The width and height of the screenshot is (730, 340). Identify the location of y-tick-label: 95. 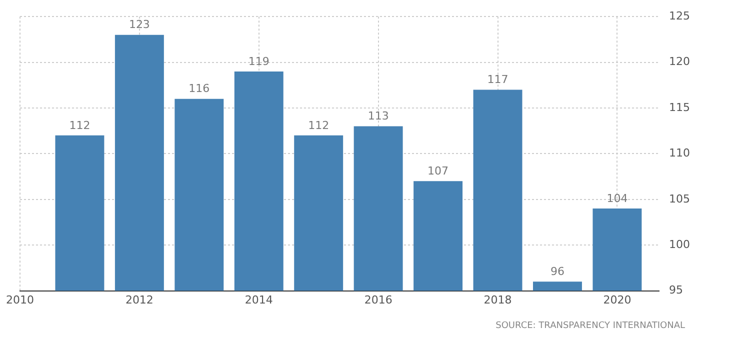
(676, 290).